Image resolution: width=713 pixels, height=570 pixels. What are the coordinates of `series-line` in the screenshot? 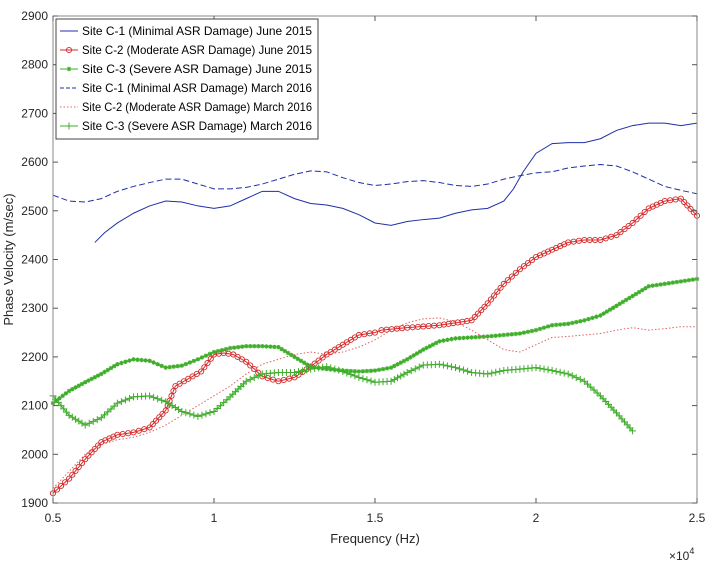 It's located at (375, 183).